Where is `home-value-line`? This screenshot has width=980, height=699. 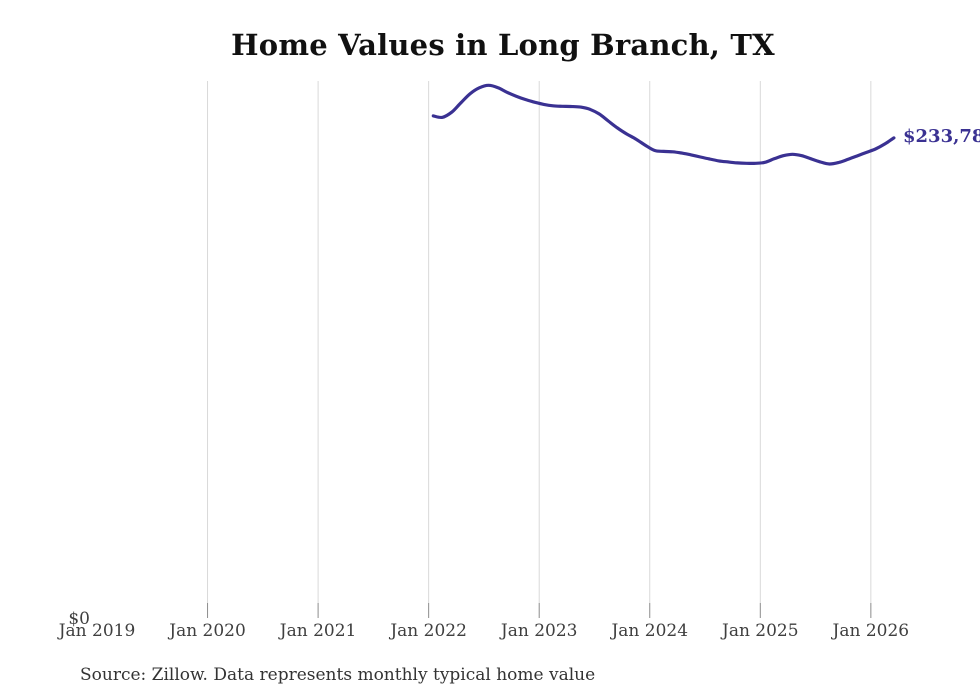 home-value-line is located at coordinates (663, 124).